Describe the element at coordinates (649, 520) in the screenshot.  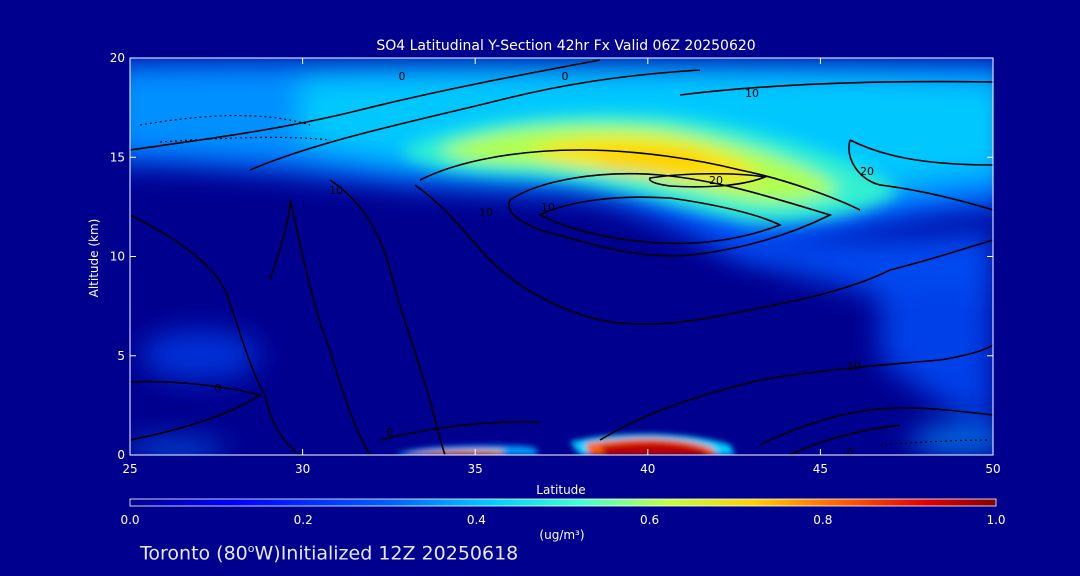
I see `colorbar-tick-label: 0.6` at that location.